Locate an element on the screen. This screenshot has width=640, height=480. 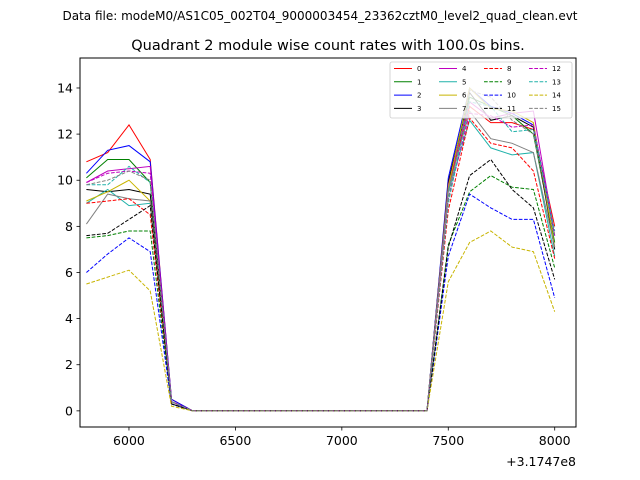
x-tick-label: 8000 is located at coordinates (555, 440).